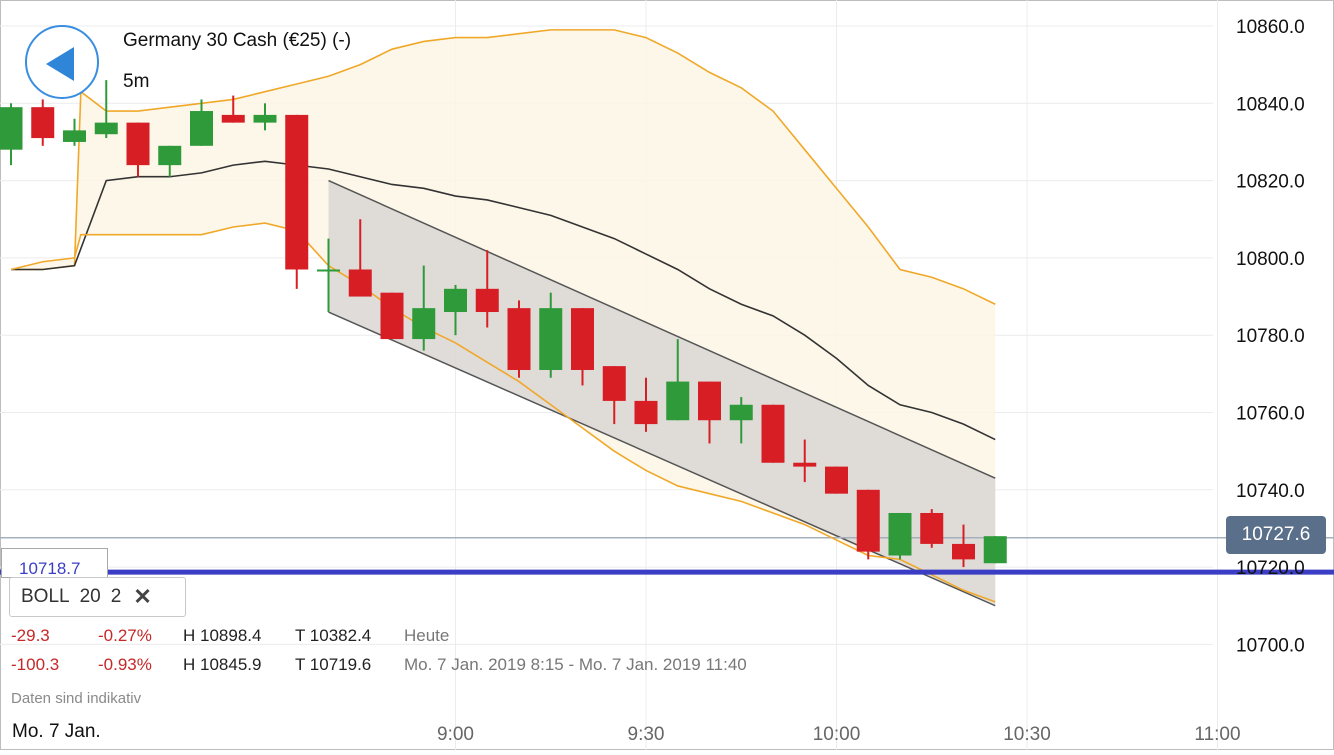 The width and height of the screenshot is (1334, 755). I want to click on low-value: T 10719.6, so click(333, 664).